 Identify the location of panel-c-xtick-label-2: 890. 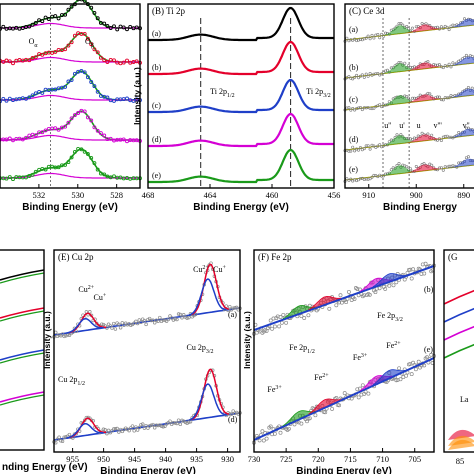
(463, 195).